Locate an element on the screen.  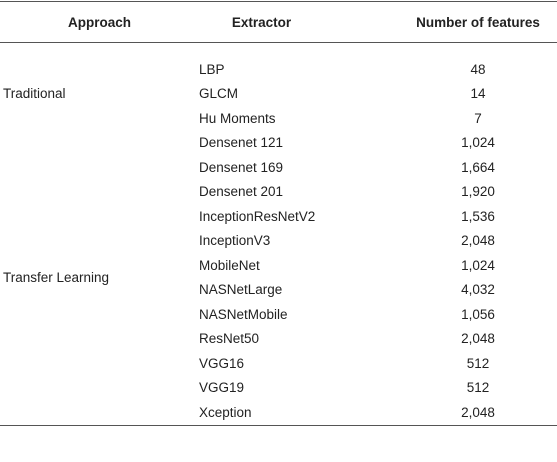
features-cell: 14 is located at coordinates (478, 94).